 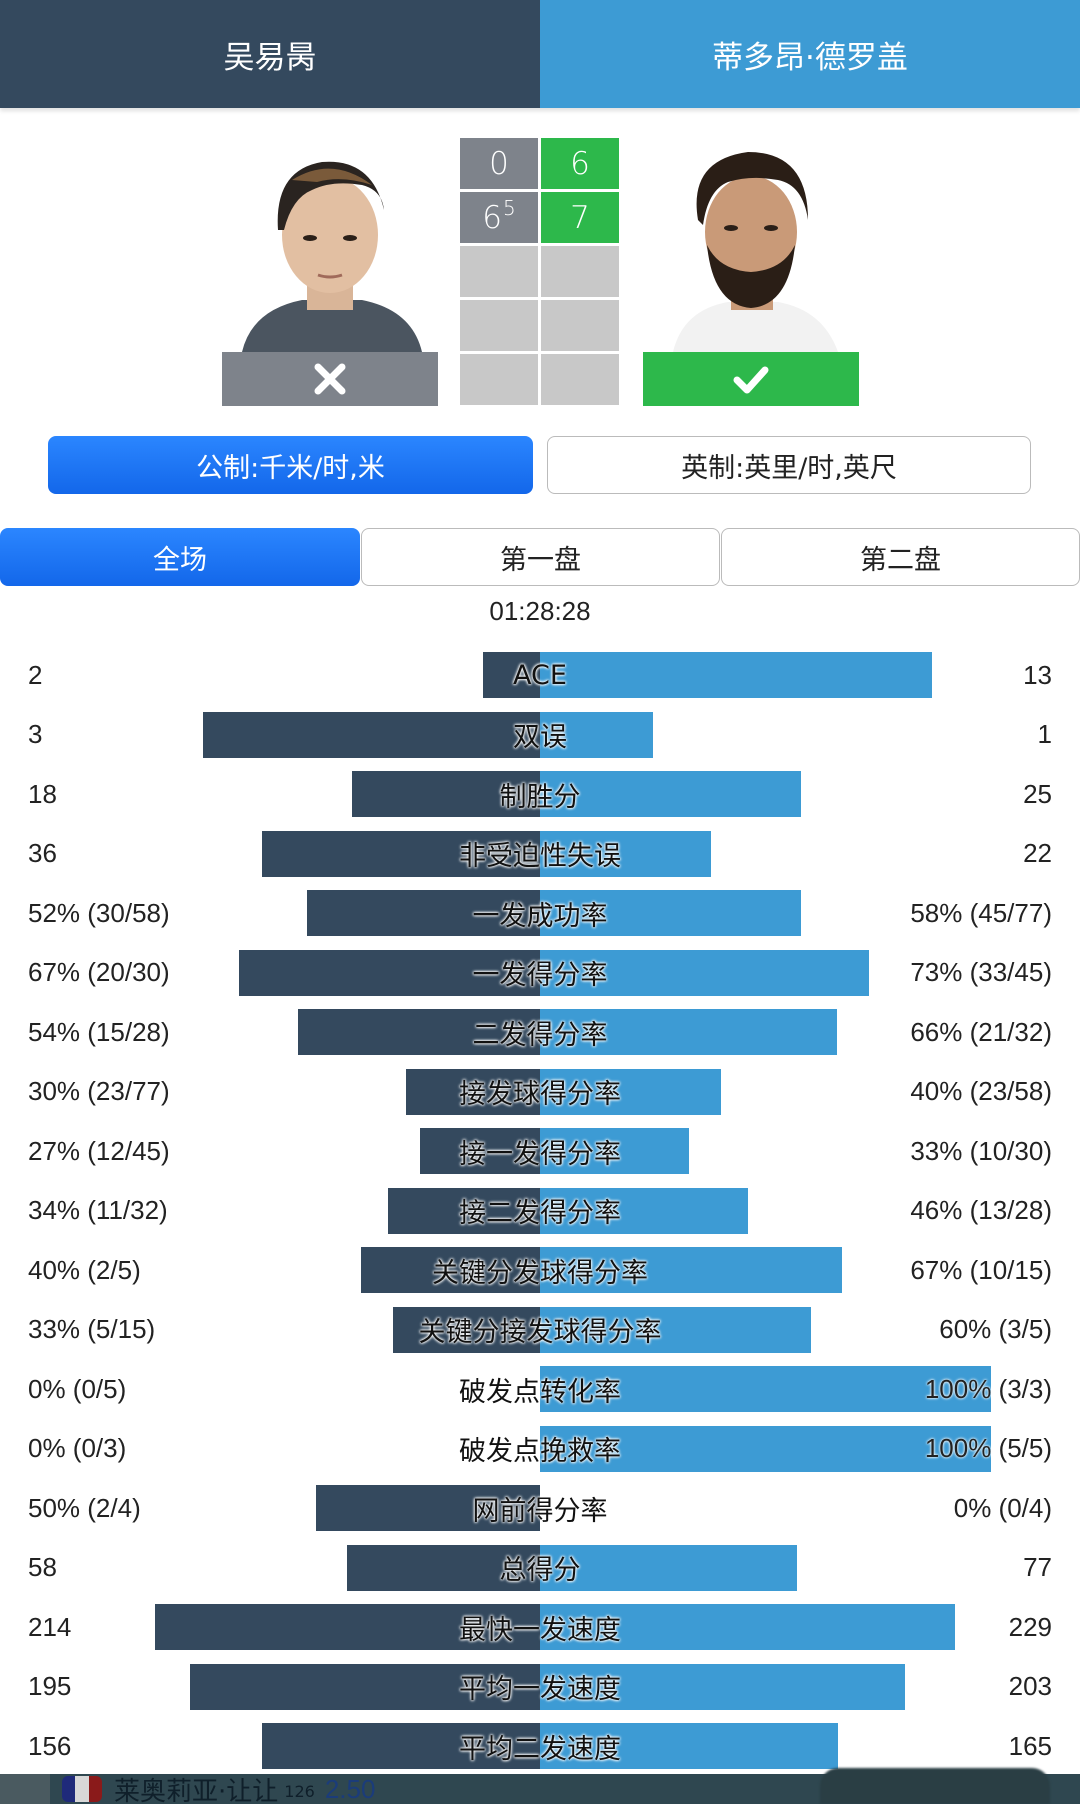 I want to click on player2-stat-value: 66% (21/32), so click(x=981, y=1031).